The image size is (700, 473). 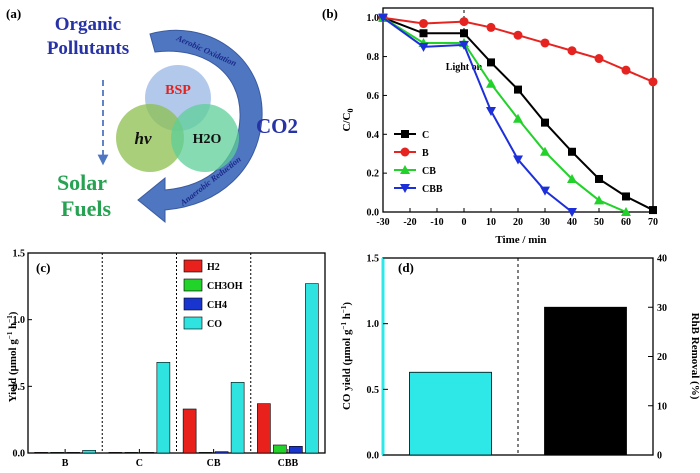 I want to click on bar-CBB-H2, so click(x=264, y=428).